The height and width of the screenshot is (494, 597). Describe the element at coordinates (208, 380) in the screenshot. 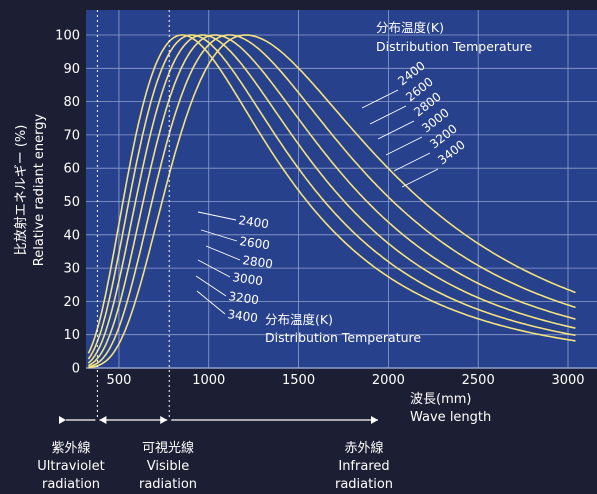

I see `x-tick-label: 1000` at that location.